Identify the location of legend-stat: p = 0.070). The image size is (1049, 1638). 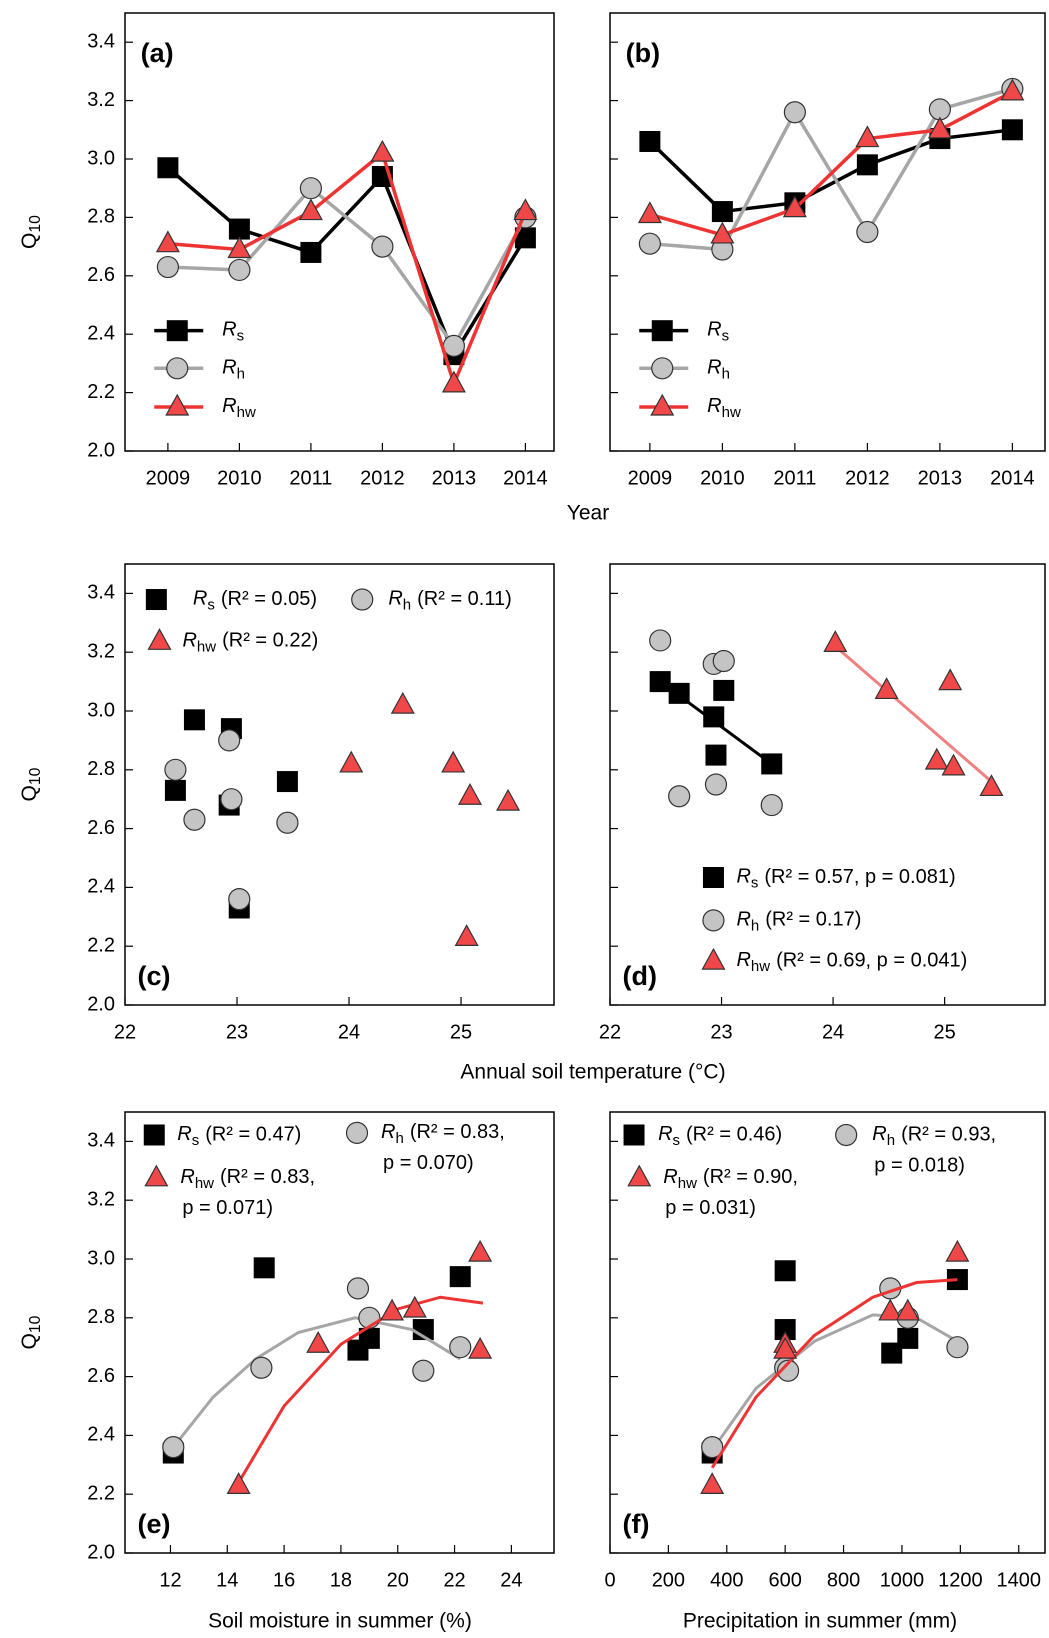
(428, 1163).